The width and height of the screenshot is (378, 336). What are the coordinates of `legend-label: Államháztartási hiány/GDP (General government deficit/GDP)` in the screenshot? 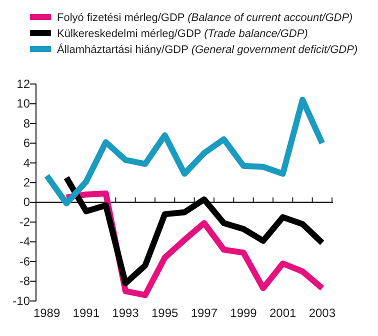 It's located at (207, 49).